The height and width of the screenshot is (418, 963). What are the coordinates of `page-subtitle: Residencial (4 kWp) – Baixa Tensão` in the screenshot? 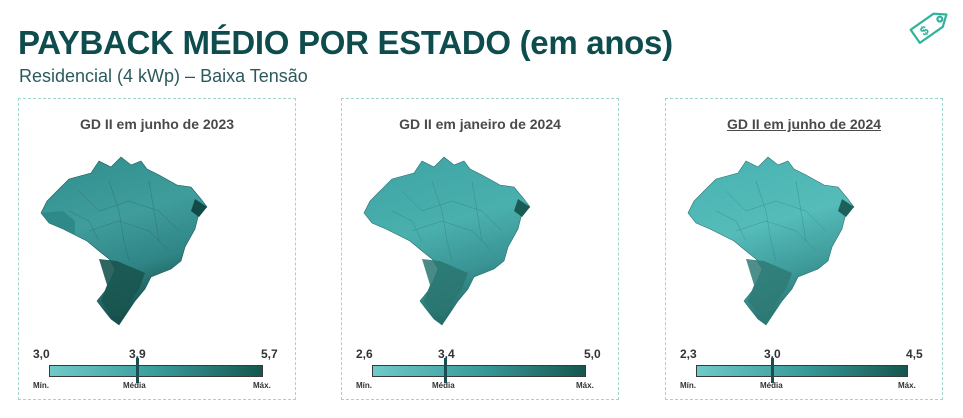 It's located at (163, 76).